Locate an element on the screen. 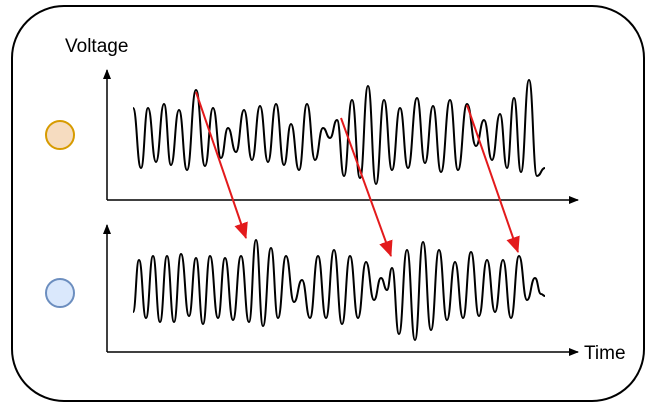 The width and height of the screenshot is (653, 407). y-axis-label: Voltage is located at coordinates (96, 46).